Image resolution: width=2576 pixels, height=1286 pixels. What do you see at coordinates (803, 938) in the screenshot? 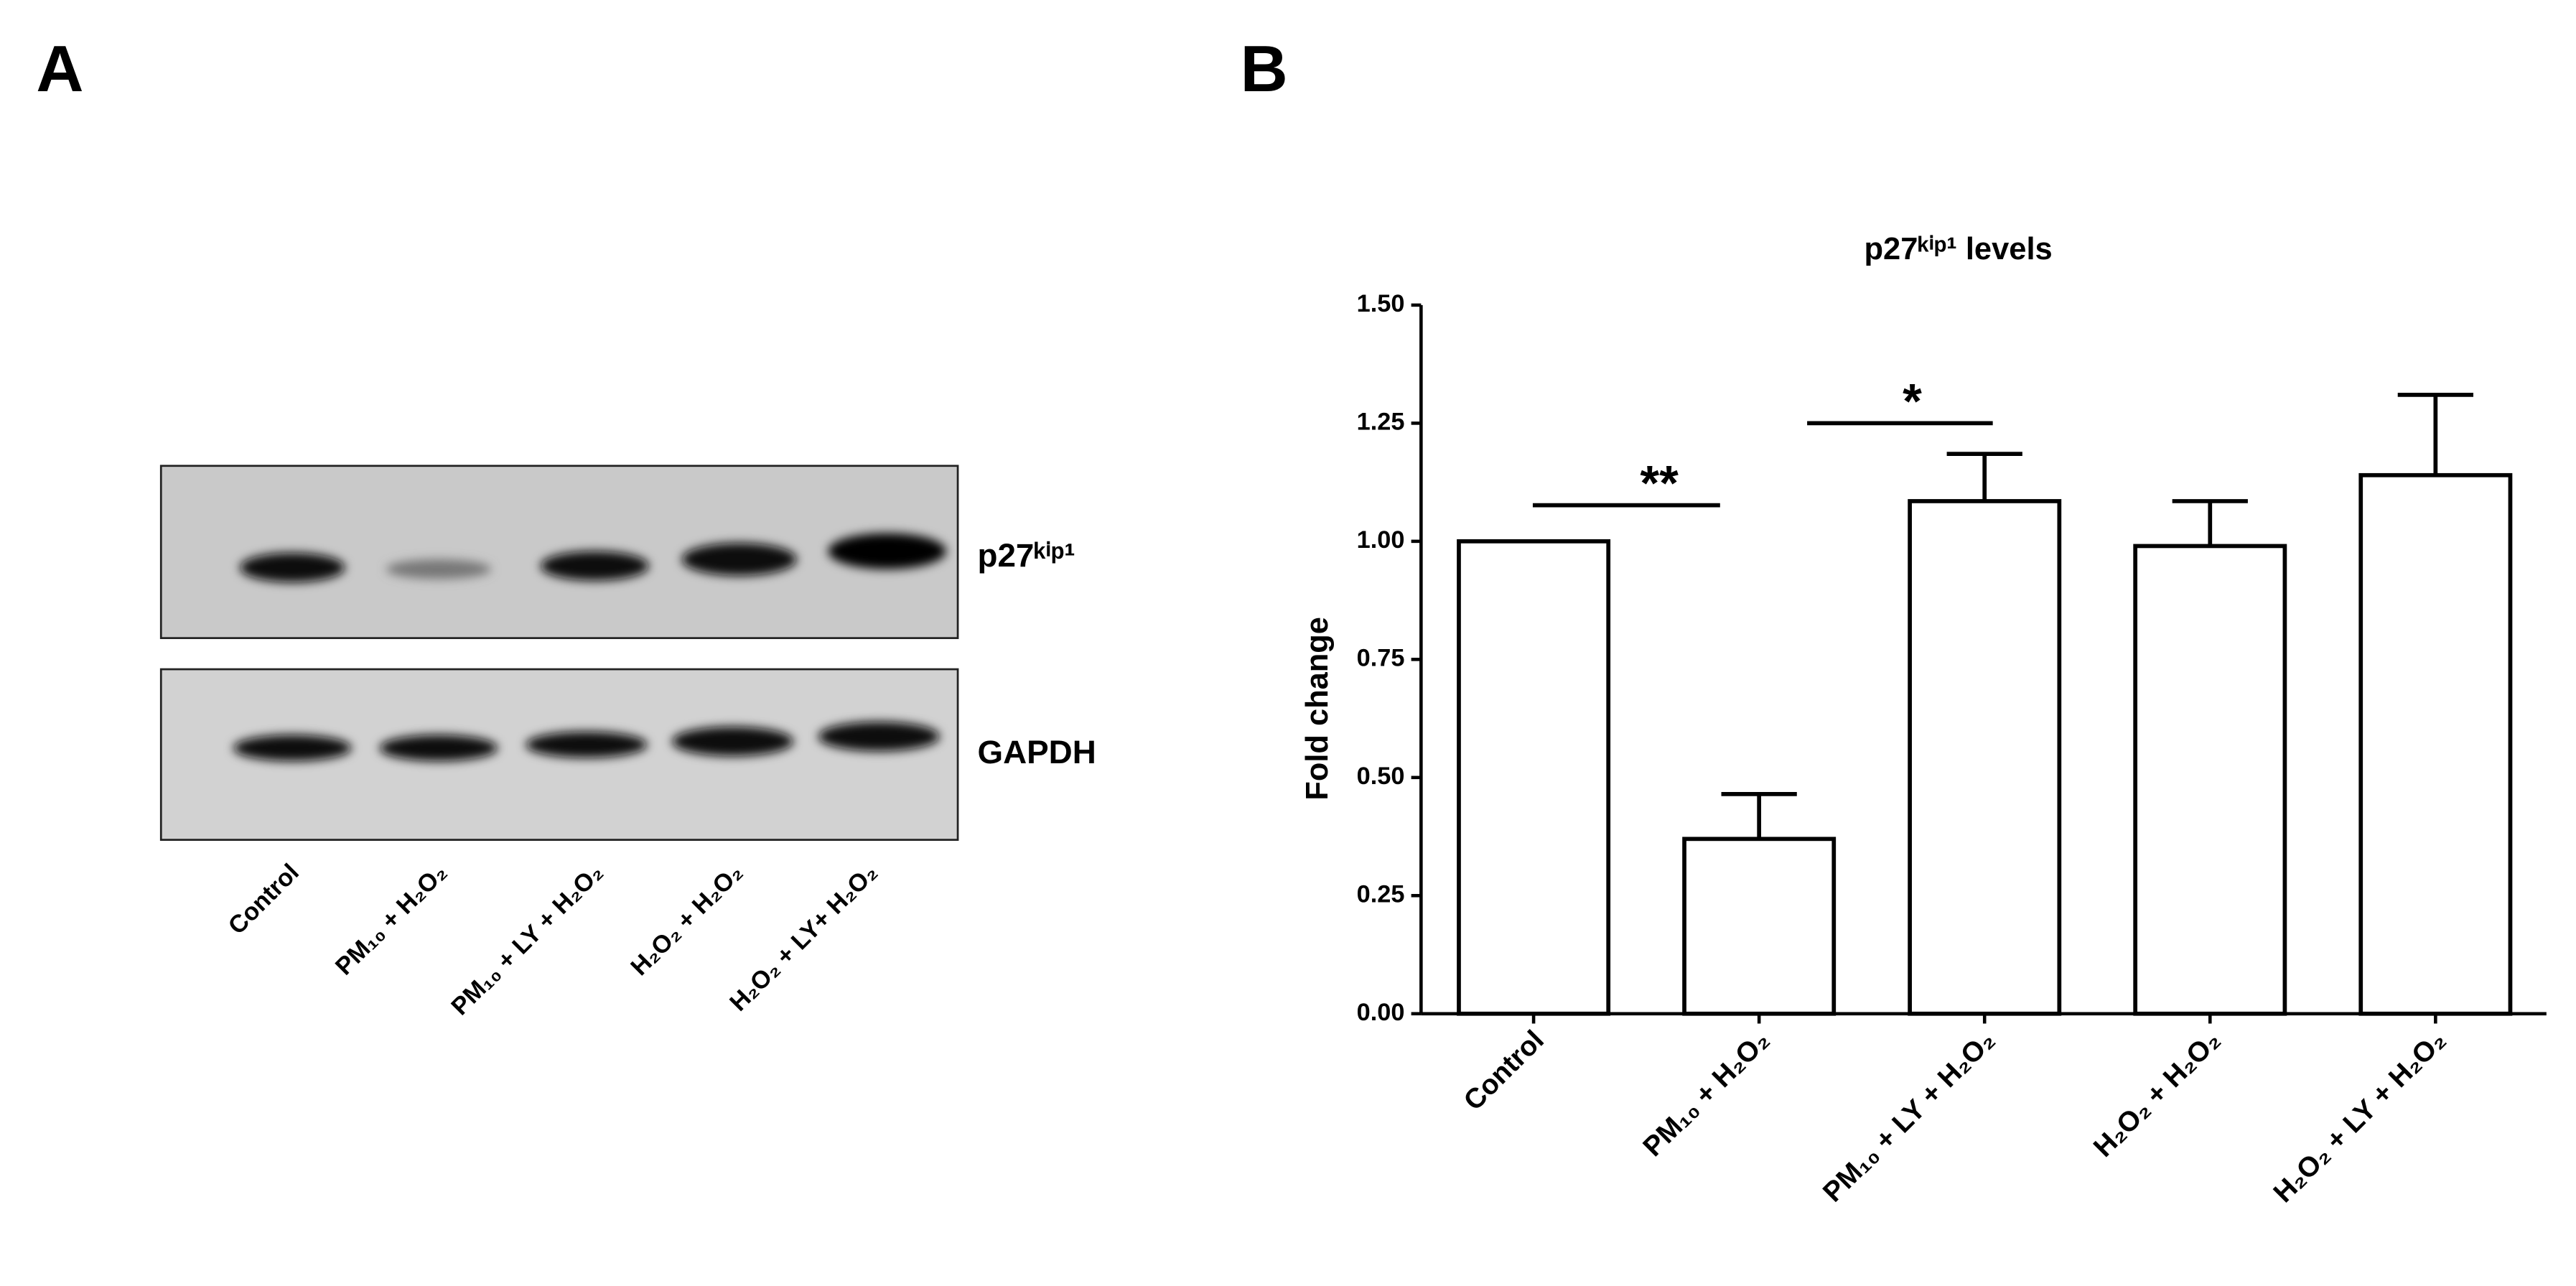
I see `lane-label: H₂O₂ + LY+ H₂O₂` at bounding box center [803, 938].